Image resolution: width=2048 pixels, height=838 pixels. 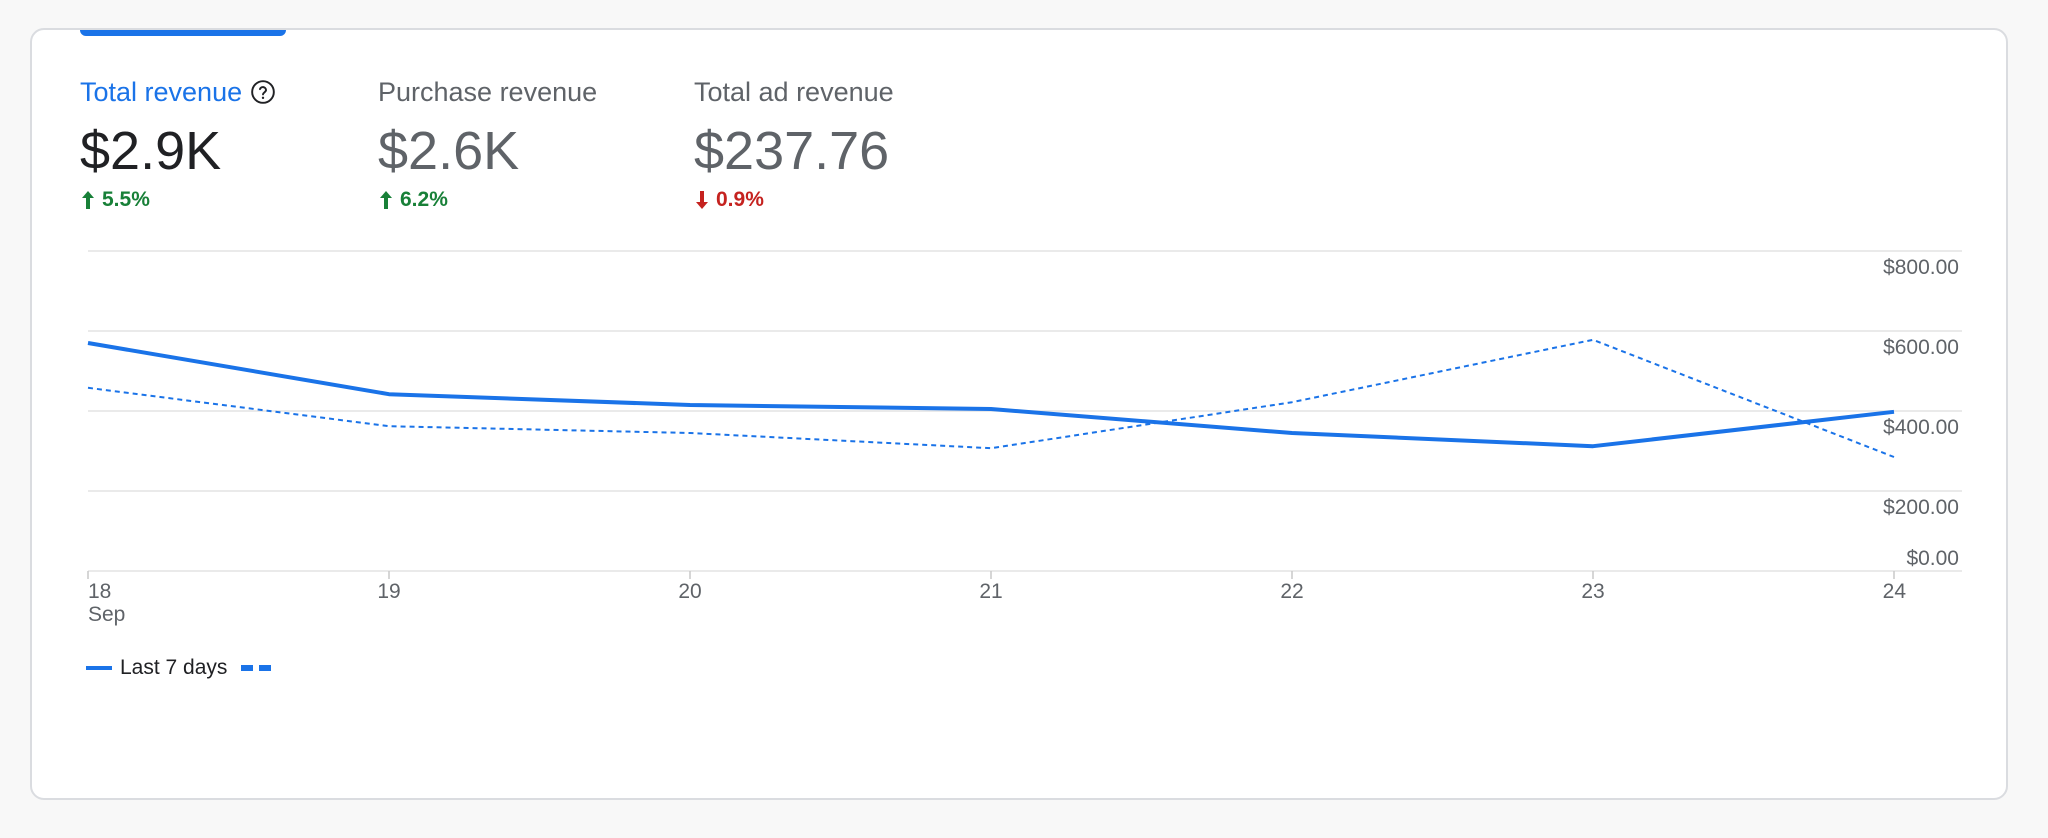 I want to click on x-tick-label: 23, so click(x=1592, y=591).